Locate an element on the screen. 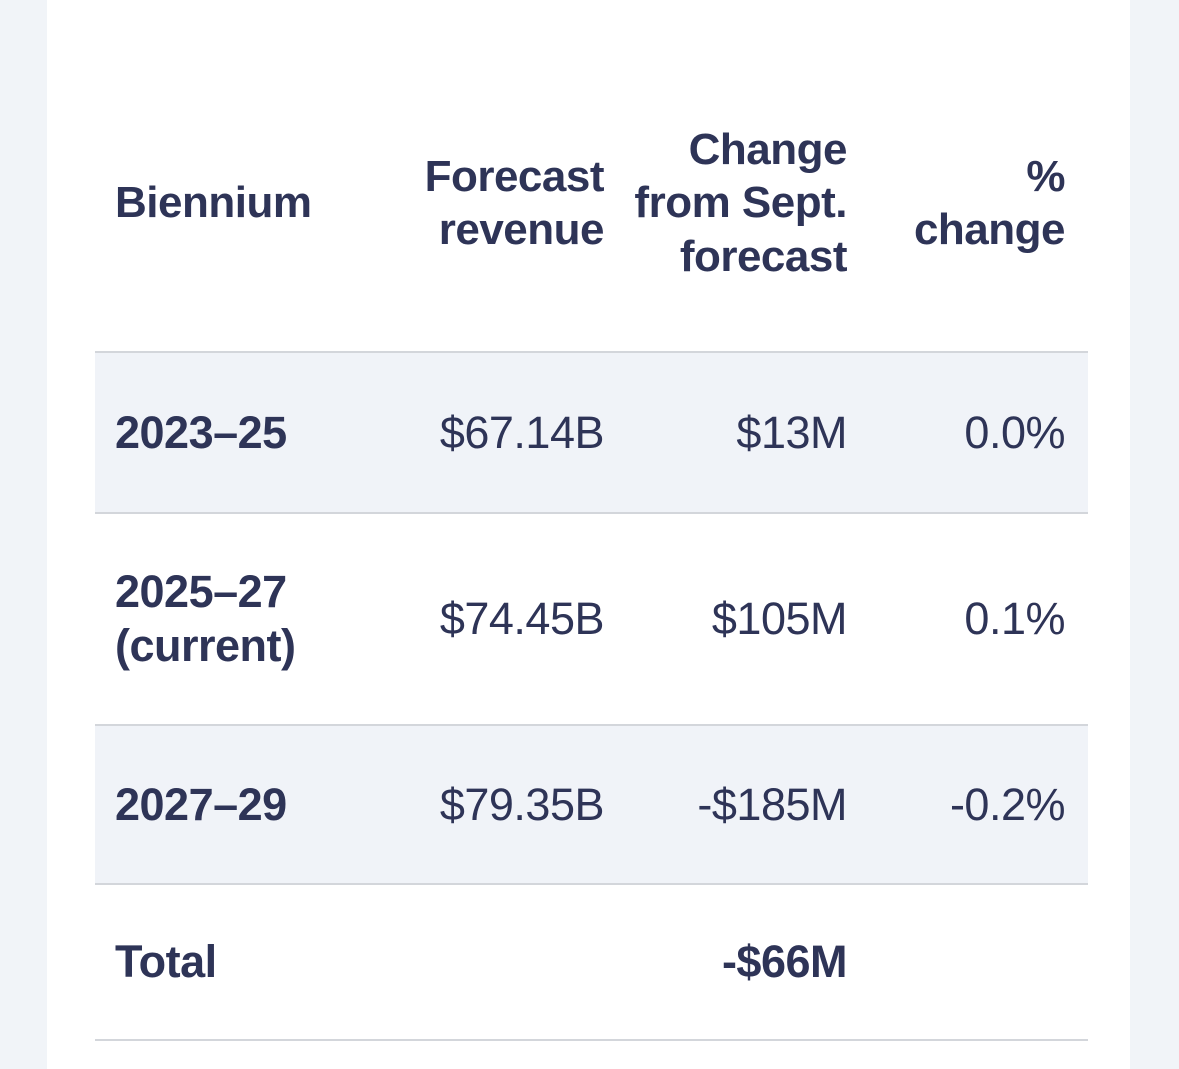 This screenshot has width=1179, height=1069. cell-forecast-revenue: $74.45B is located at coordinates (522, 618).